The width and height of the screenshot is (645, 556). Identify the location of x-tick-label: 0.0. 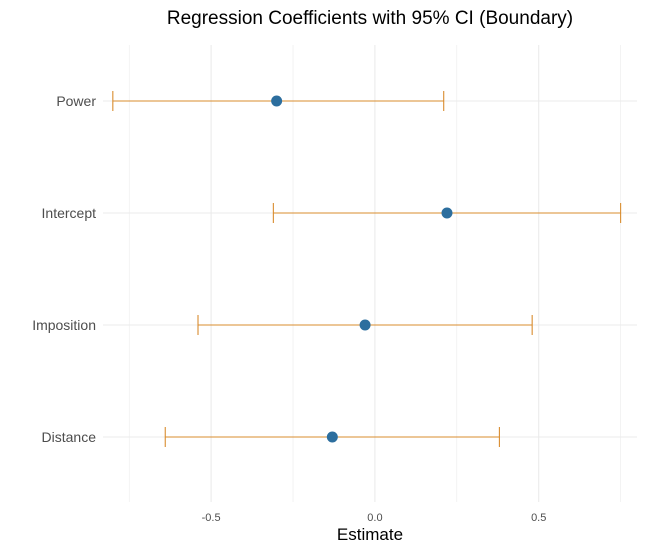
(374, 518).